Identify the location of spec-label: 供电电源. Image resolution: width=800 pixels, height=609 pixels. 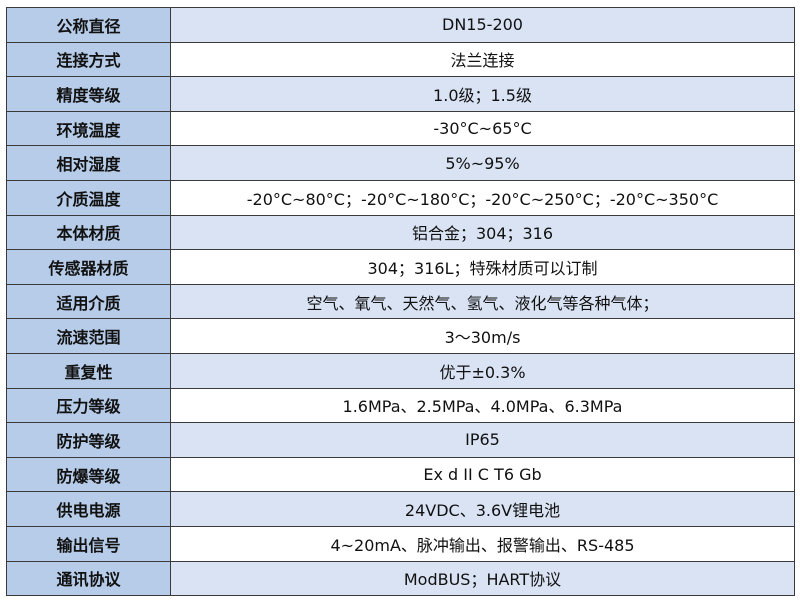
(88, 509).